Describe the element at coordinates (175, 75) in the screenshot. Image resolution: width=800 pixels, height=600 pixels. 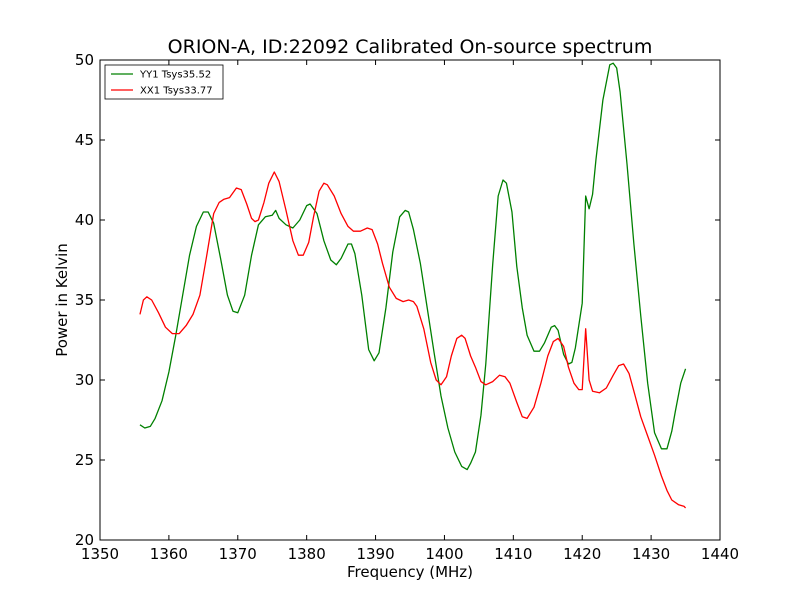
I see `legend-label-yy1: YY1 Tsys35.52` at that location.